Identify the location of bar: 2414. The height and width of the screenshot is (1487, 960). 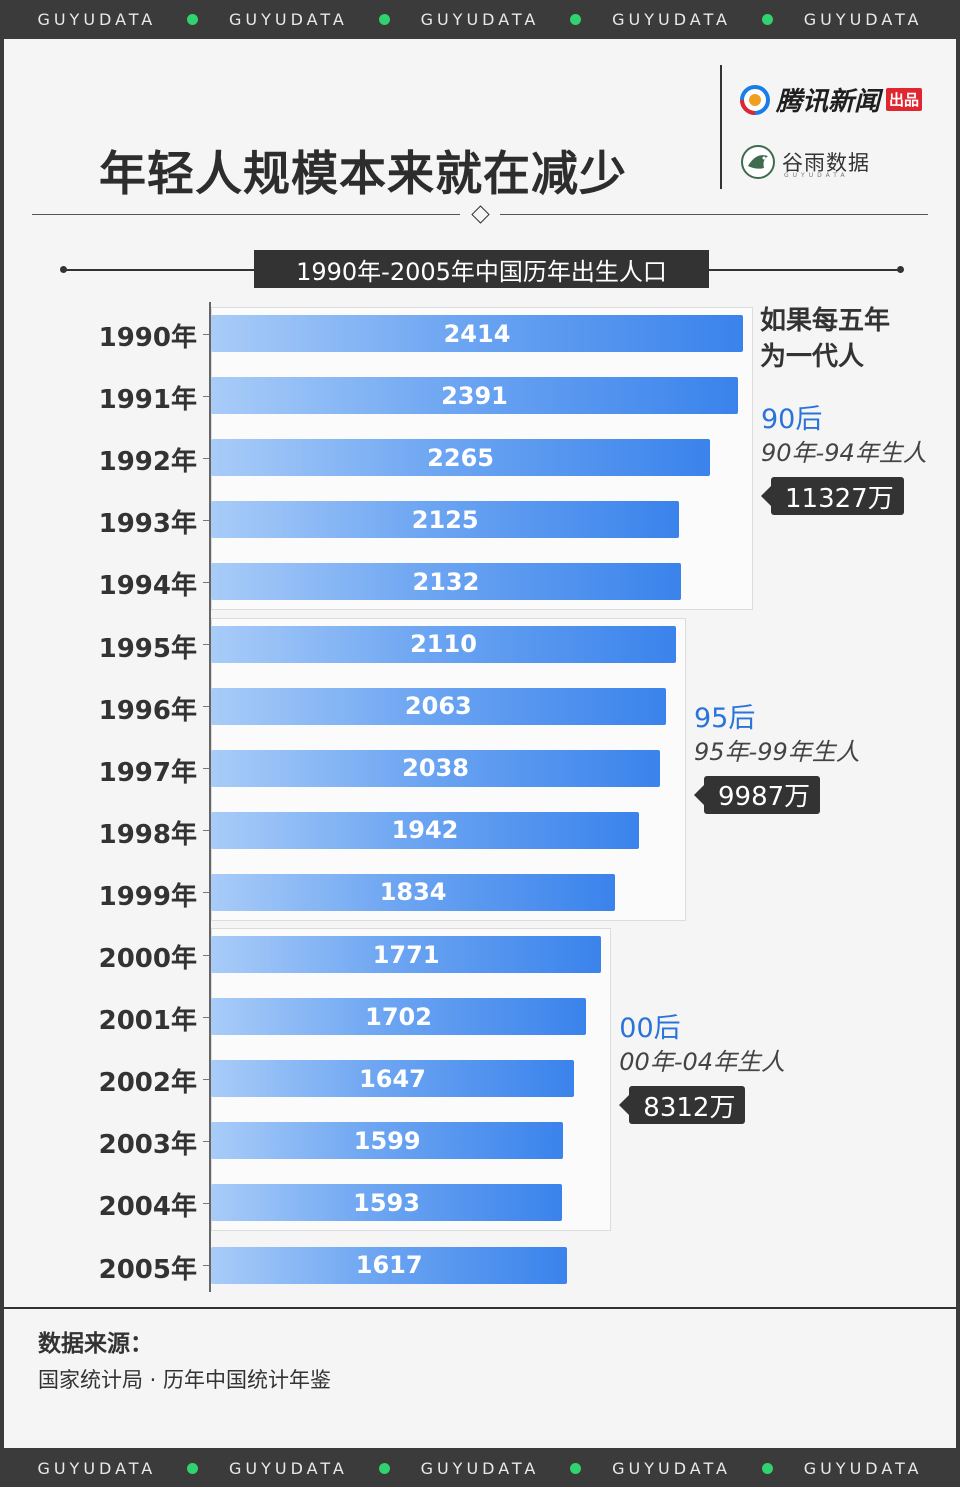
(477, 333).